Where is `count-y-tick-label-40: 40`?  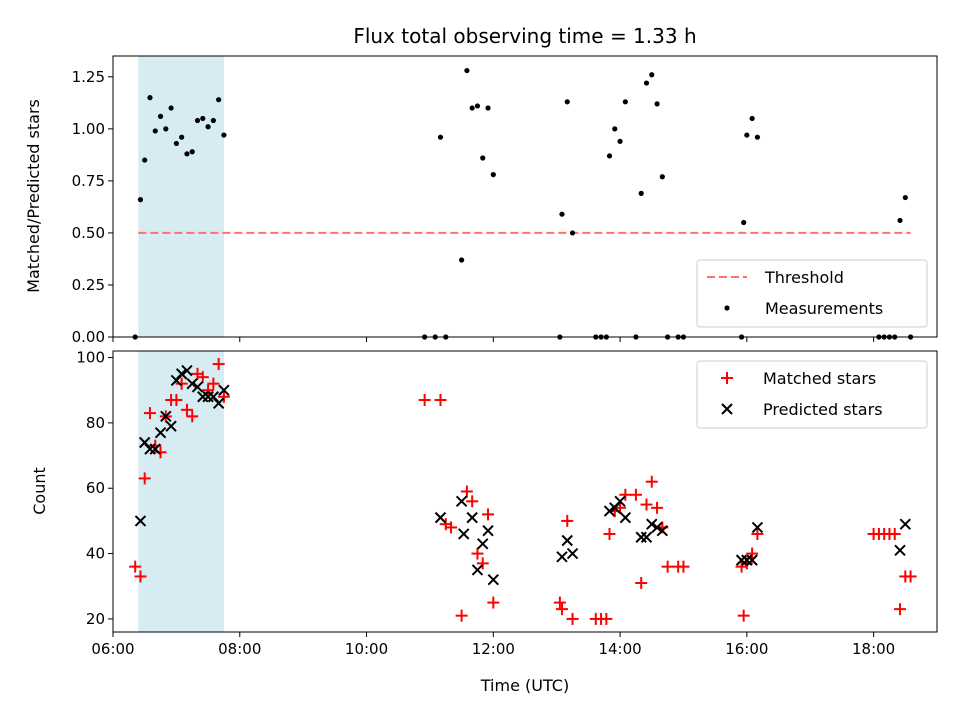
count-y-tick-label-40: 40 is located at coordinates (95, 554).